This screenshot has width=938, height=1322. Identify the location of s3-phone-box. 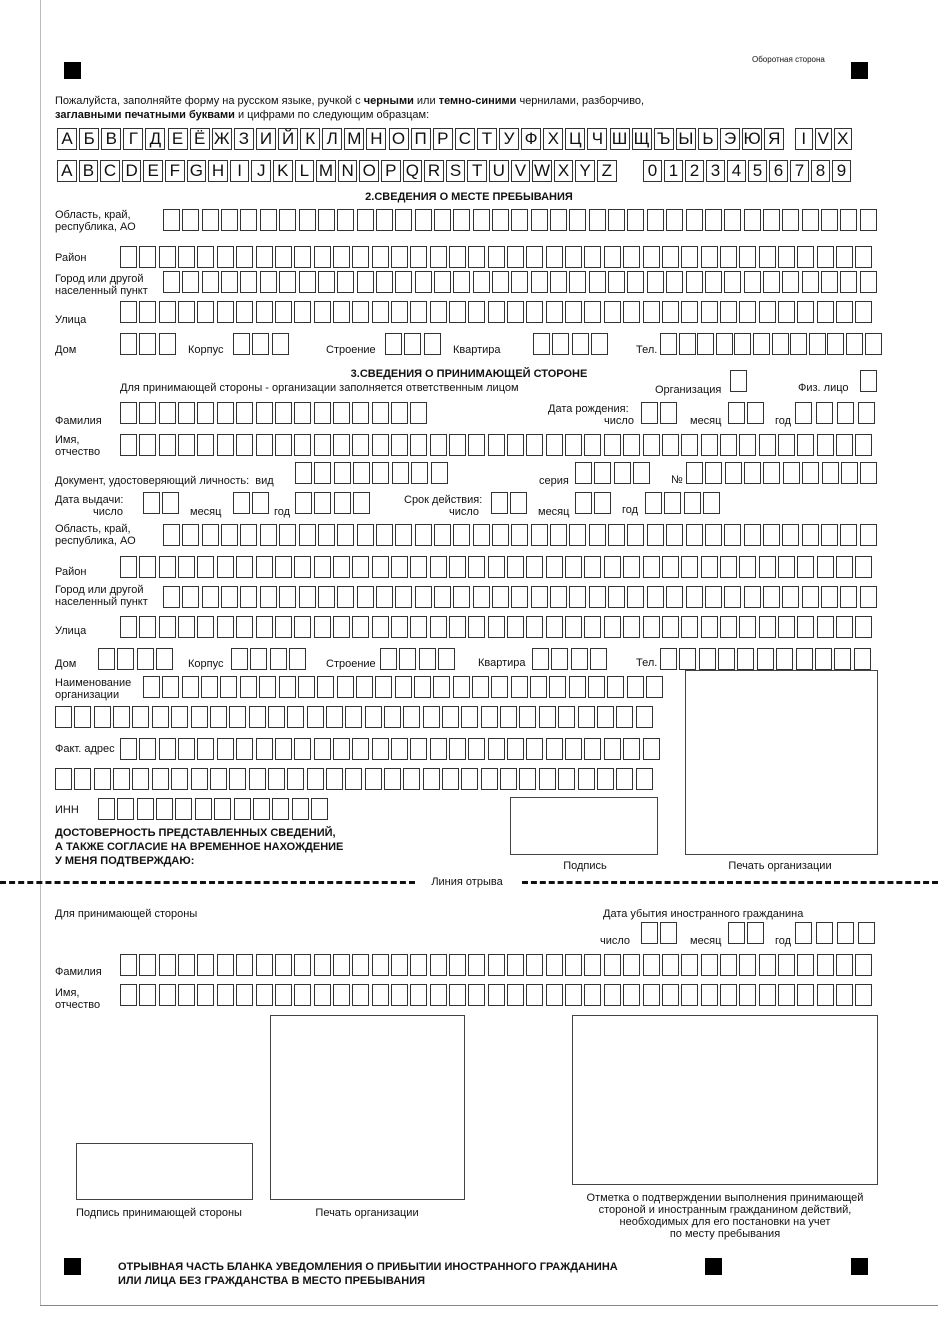
(823, 659).